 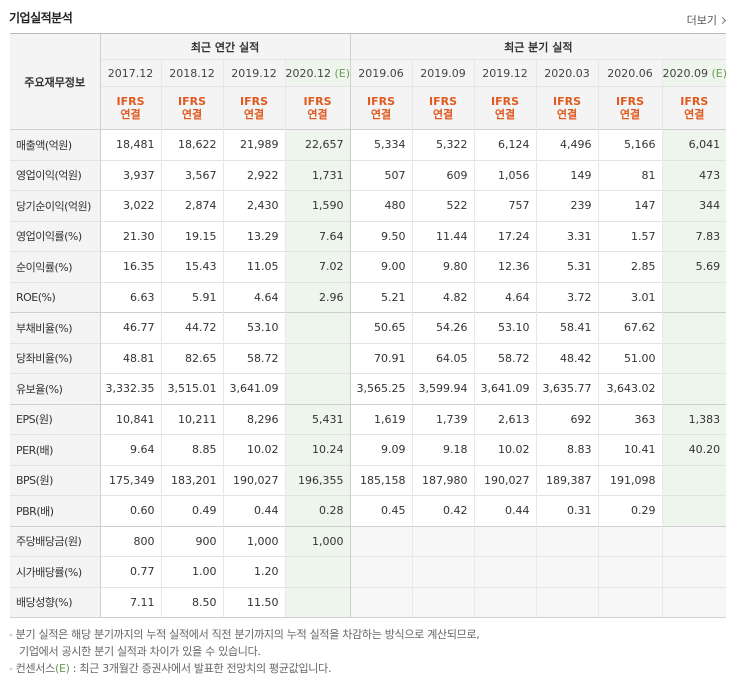 What do you see at coordinates (130, 358) in the screenshot?
I see `table-cell: 48.81` at bounding box center [130, 358].